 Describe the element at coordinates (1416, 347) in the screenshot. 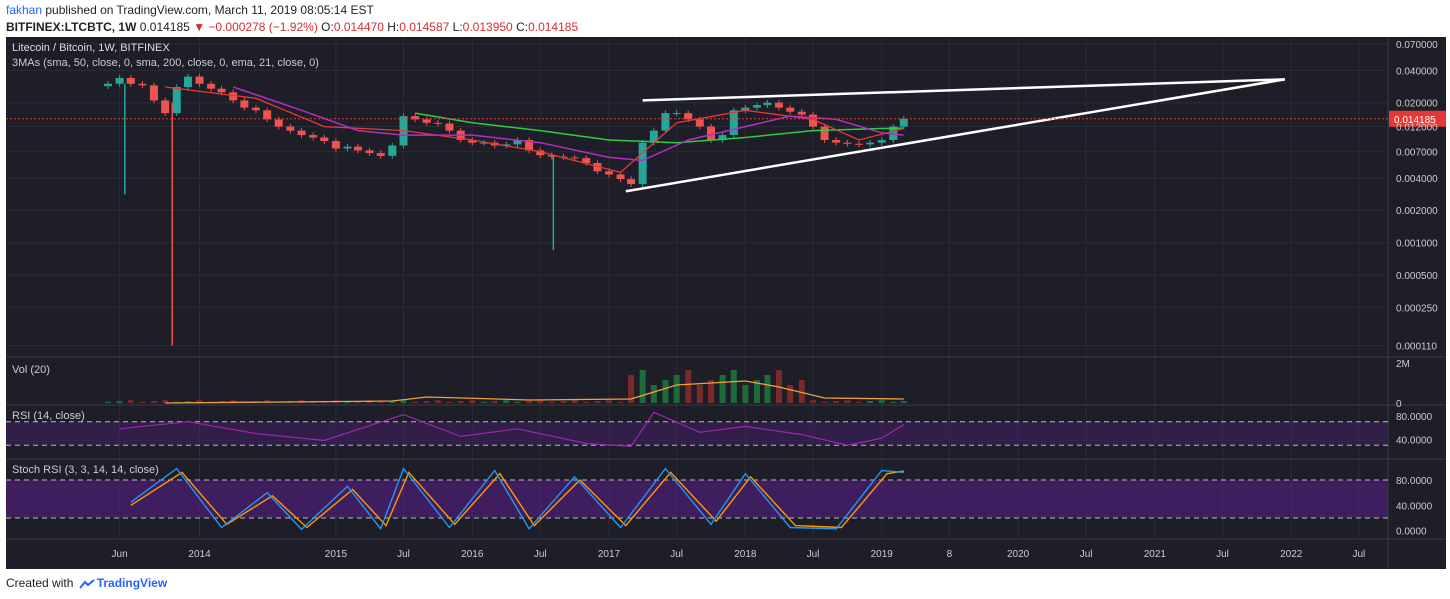

I see `y-tick-label-10: 0.000110` at that location.